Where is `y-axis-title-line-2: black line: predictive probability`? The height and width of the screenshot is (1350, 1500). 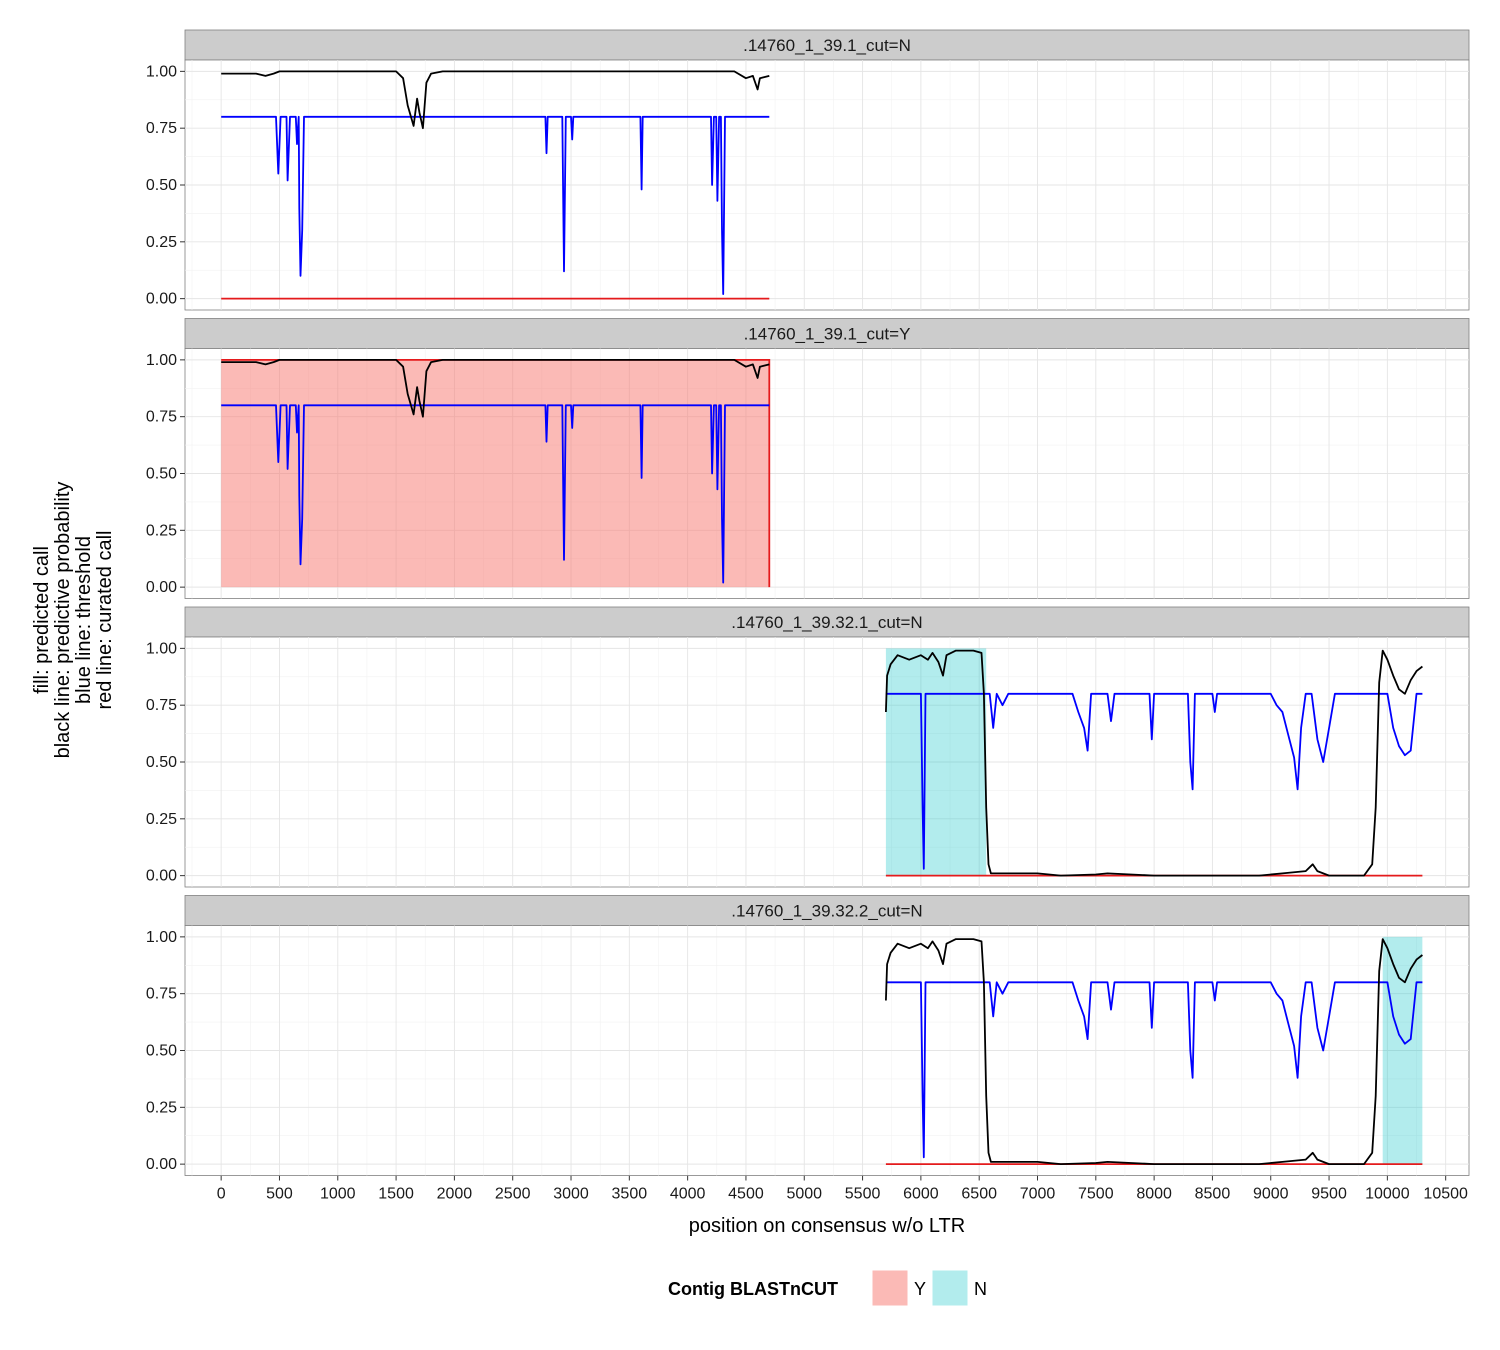
y-axis-title-line-2: black line: predictive probability is located at coordinates (63, 620).